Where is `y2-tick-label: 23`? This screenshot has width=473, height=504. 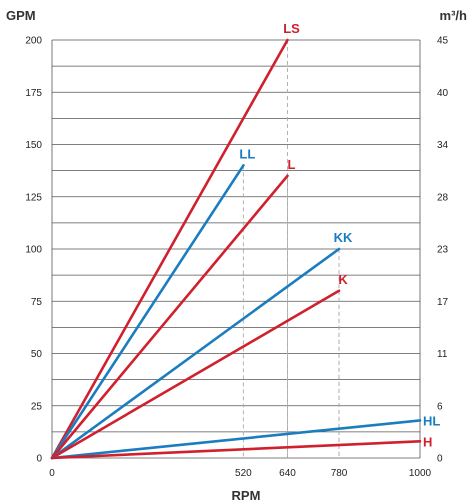 y2-tick-label: 23 is located at coordinates (443, 250).